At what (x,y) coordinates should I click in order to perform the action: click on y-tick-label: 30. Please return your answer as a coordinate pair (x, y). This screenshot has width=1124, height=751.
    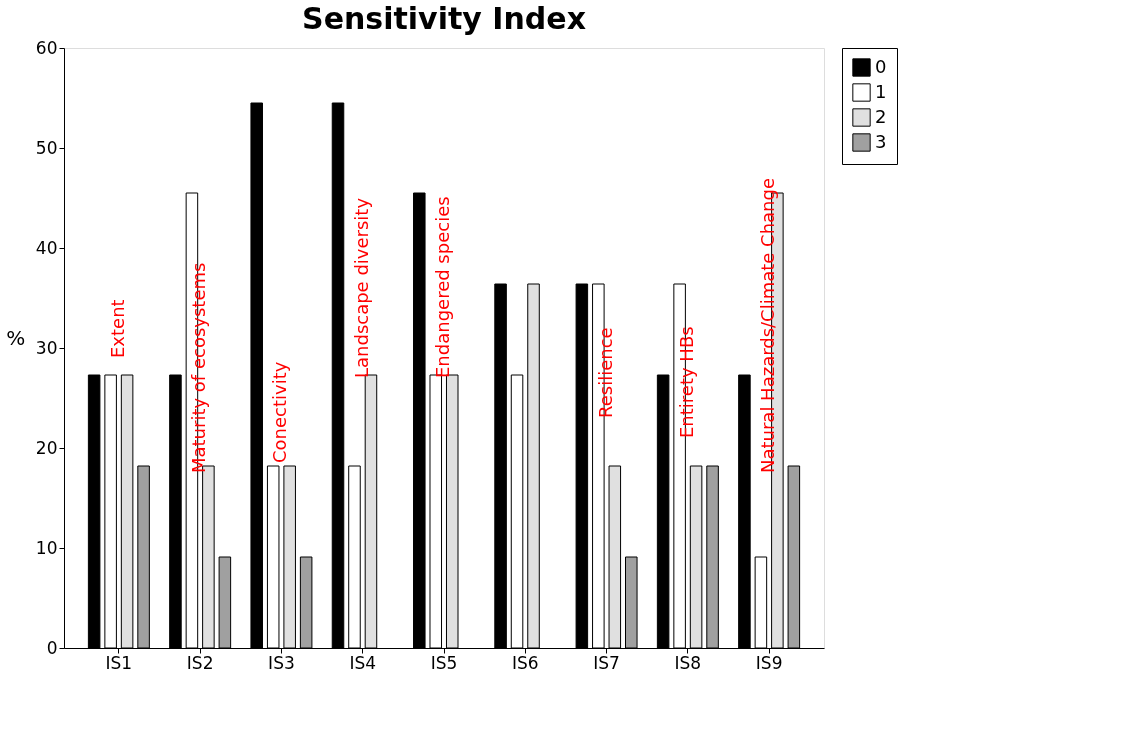
    Looking at the image, I should click on (46, 347).